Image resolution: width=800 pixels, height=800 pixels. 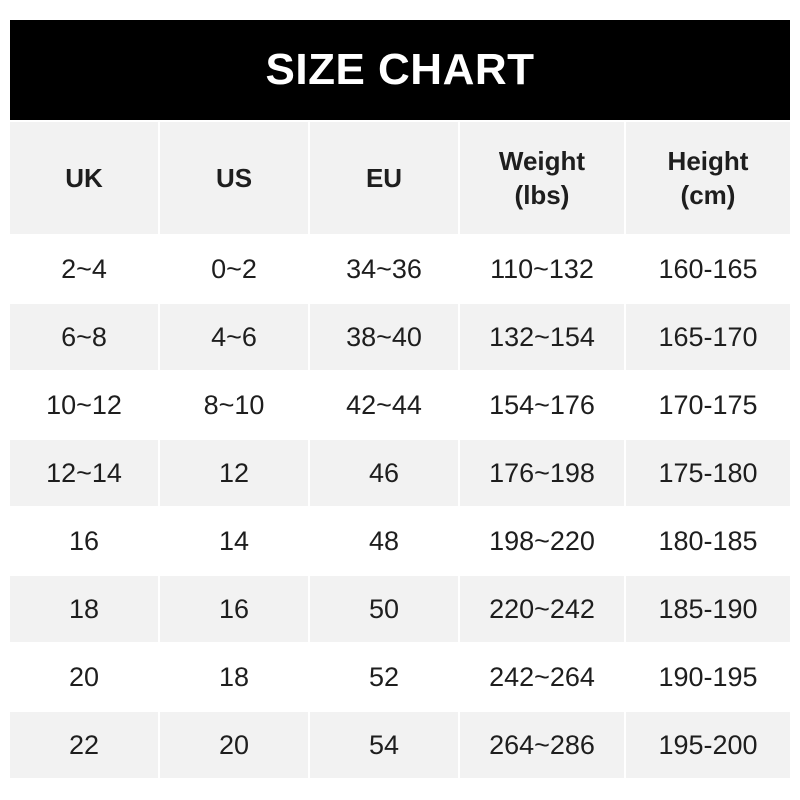 I want to click on cell-uk: 22, so click(x=84, y=745).